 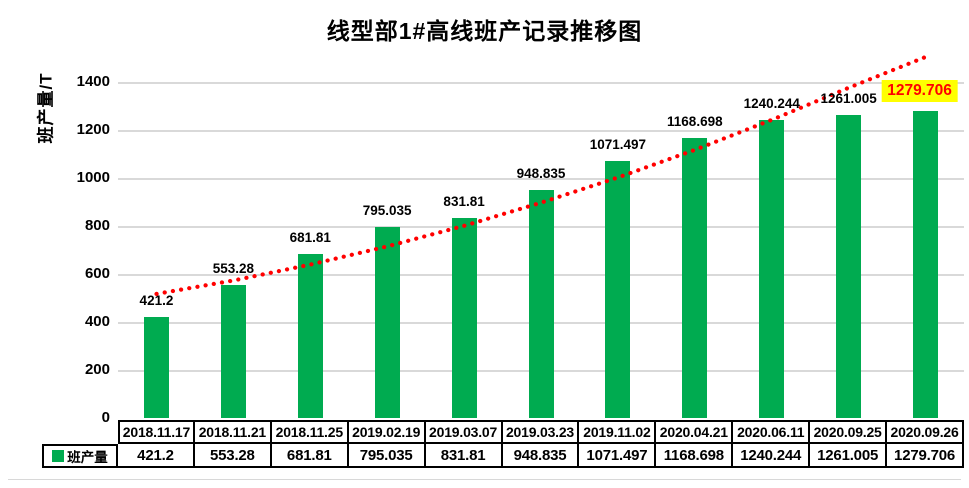 What do you see at coordinates (541, 174) in the screenshot?
I see `bar-value-label: 948.835` at bounding box center [541, 174].